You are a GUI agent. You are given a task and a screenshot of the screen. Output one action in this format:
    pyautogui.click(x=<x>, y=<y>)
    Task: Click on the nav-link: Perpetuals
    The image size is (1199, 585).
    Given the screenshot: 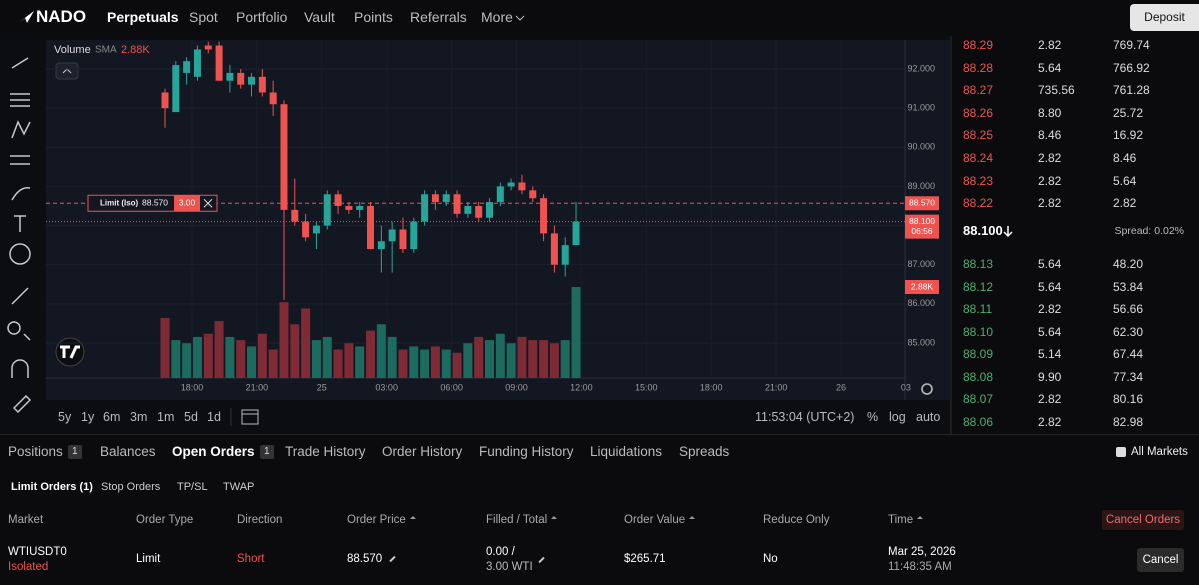 What is the action you would take?
    pyautogui.click(x=143, y=17)
    